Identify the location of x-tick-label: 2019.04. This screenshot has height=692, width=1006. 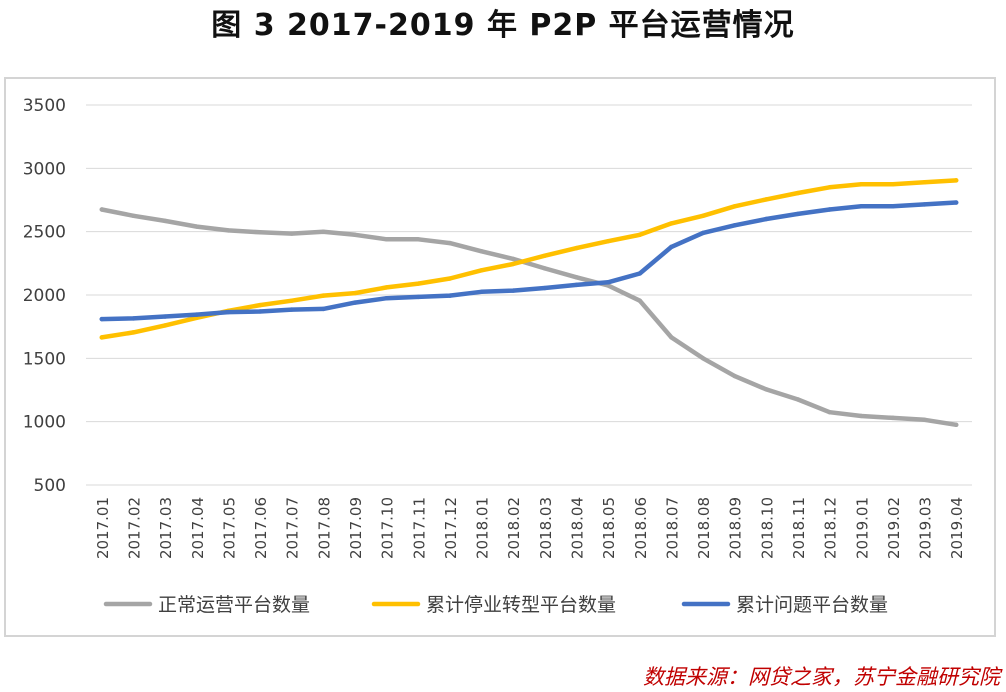
(957, 528).